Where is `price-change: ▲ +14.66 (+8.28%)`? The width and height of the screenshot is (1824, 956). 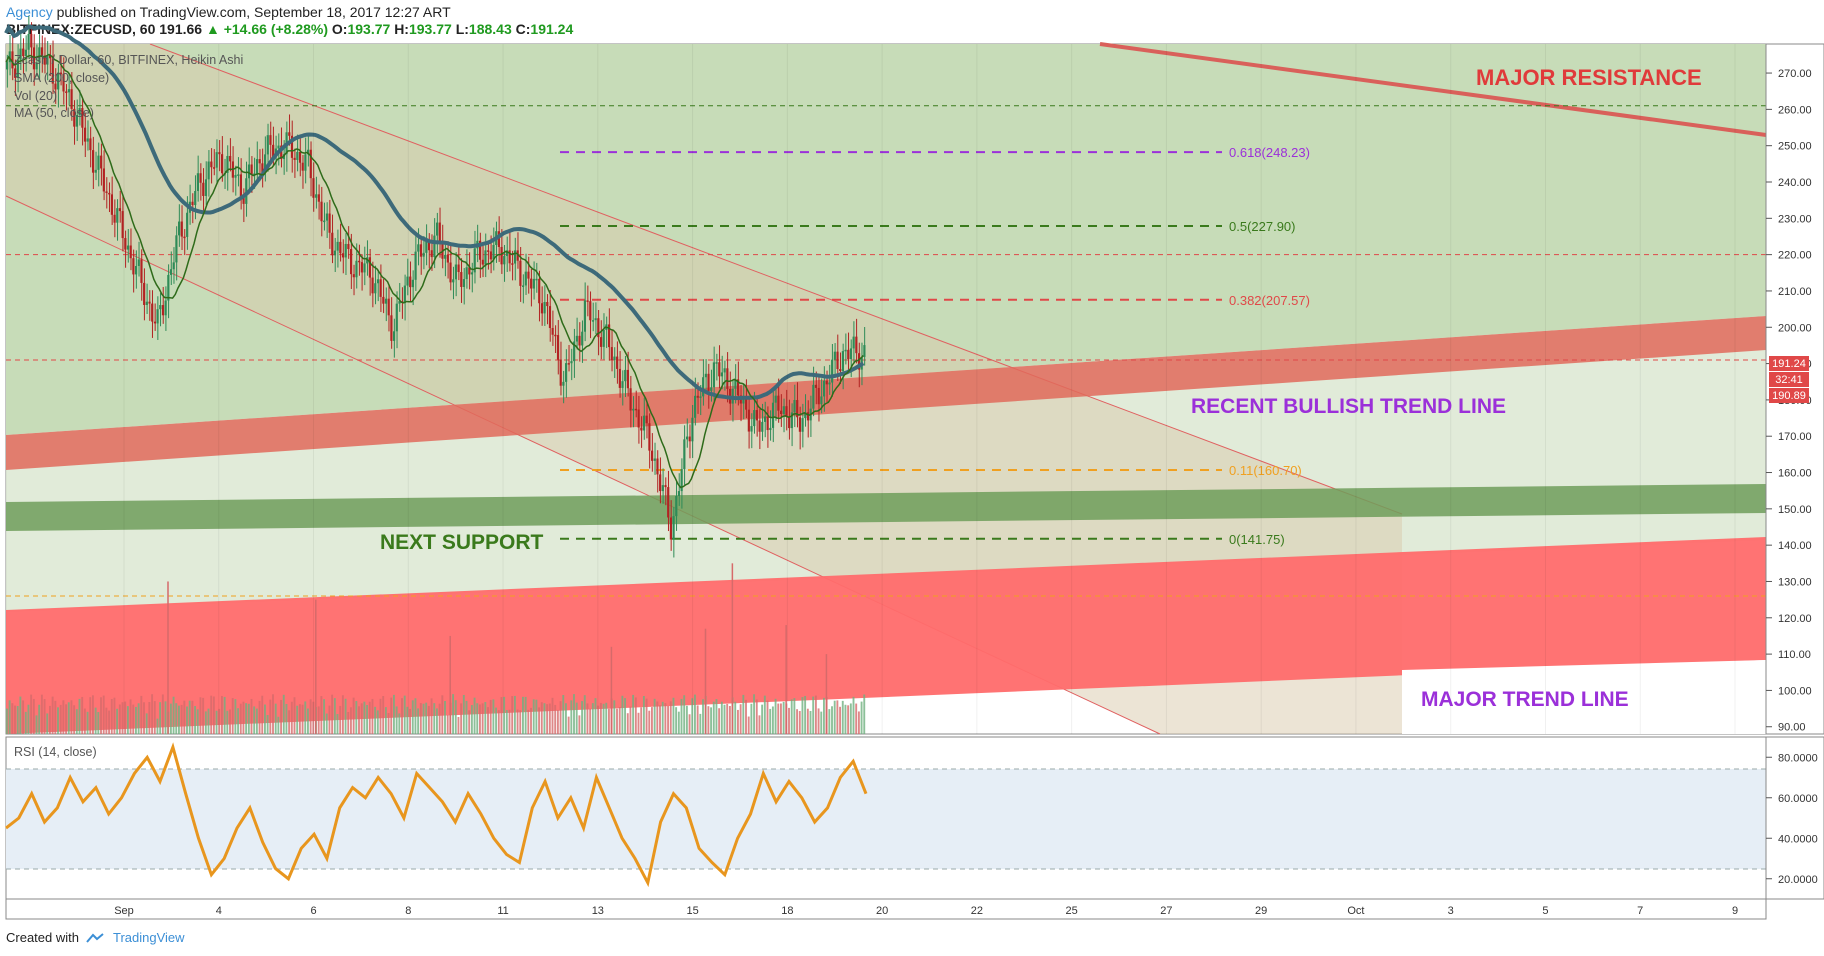 price-change: ▲ +14.66 (+8.28%) is located at coordinates (267, 29).